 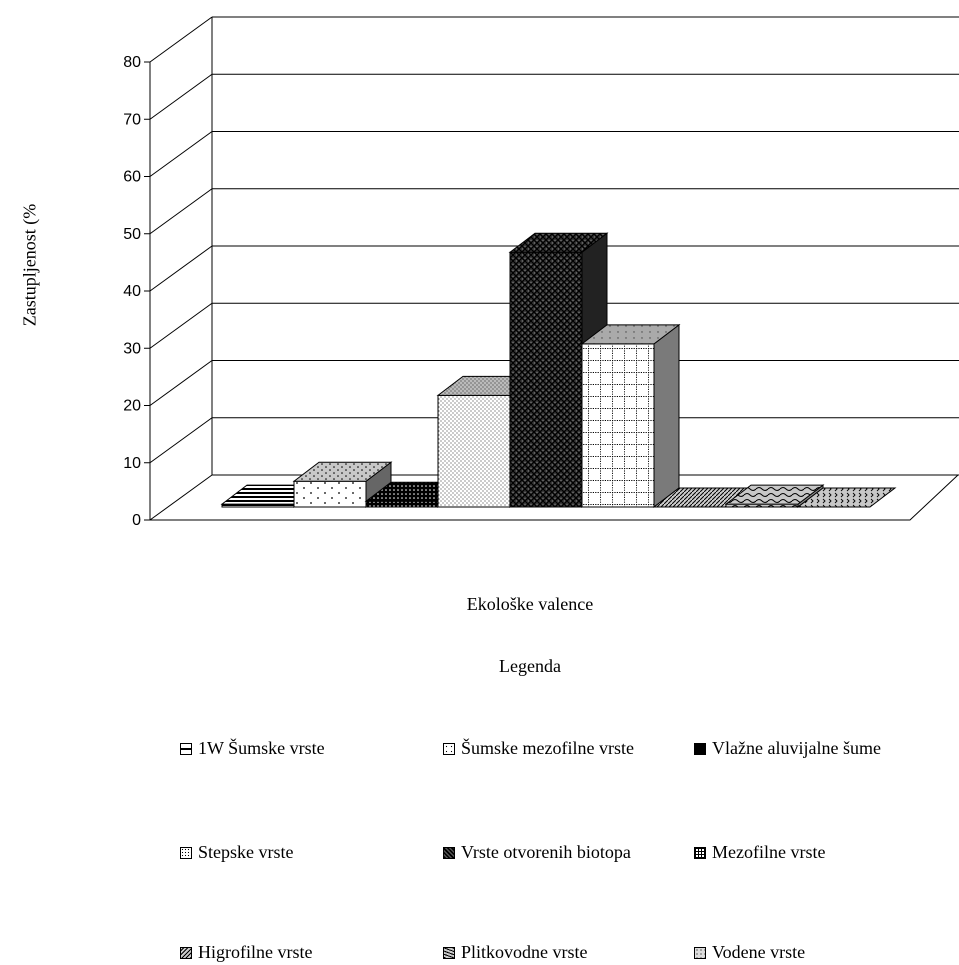 I want to click on y-tick-label: 30, so click(x=132, y=348).